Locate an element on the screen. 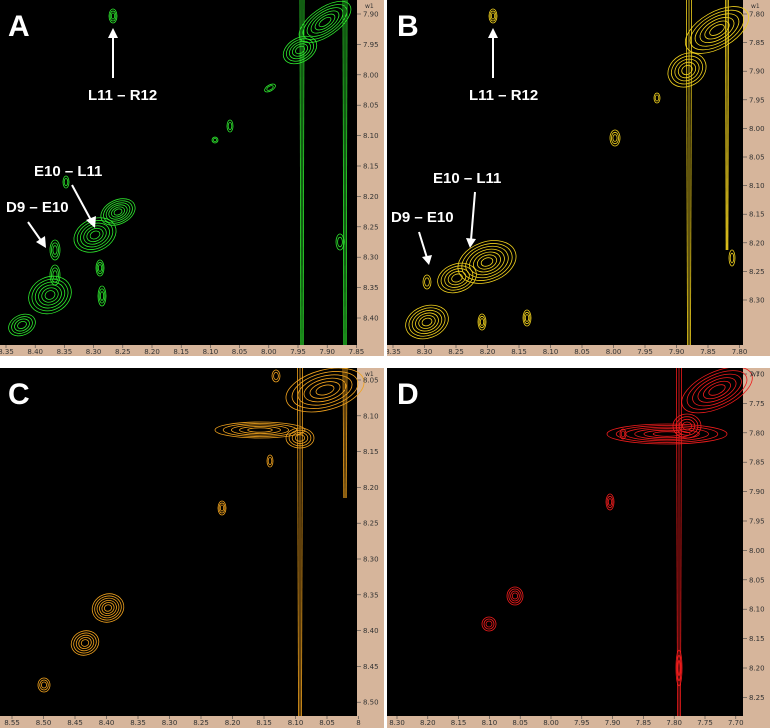 This screenshot has height=728, width=770. label-d9-e10: D9 – E10 is located at coordinates (422, 217).